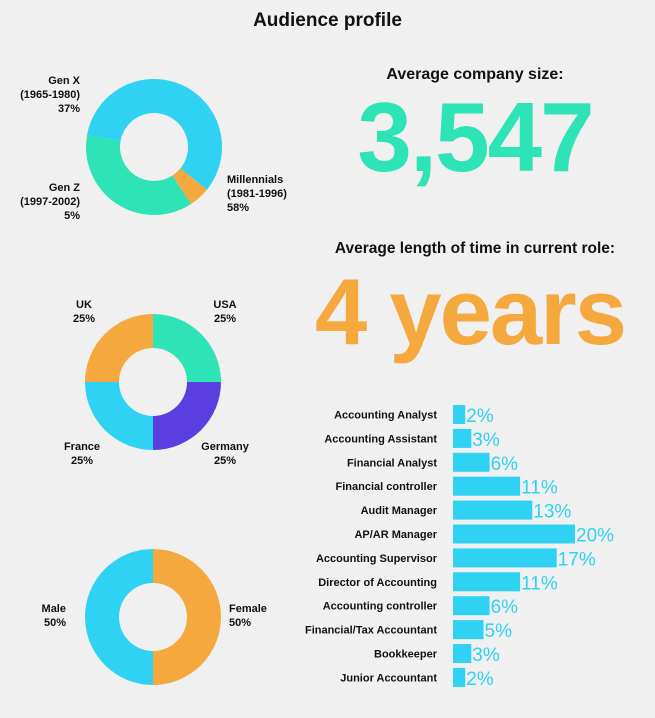 The height and width of the screenshot is (718, 655). What do you see at coordinates (119, 348) in the screenshot?
I see `country-slice-uk` at bounding box center [119, 348].